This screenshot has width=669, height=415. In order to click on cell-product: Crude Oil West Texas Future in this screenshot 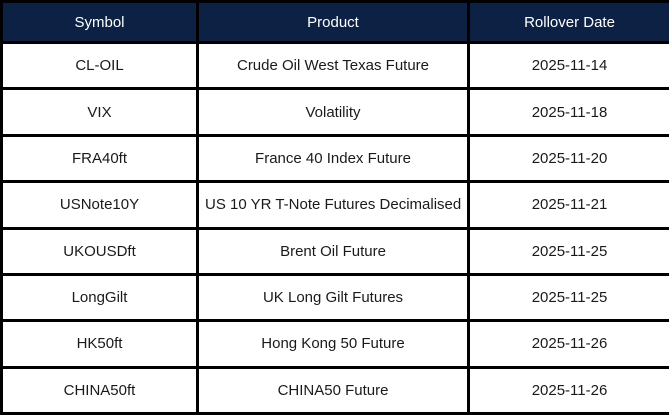, I will do `click(333, 65)`.